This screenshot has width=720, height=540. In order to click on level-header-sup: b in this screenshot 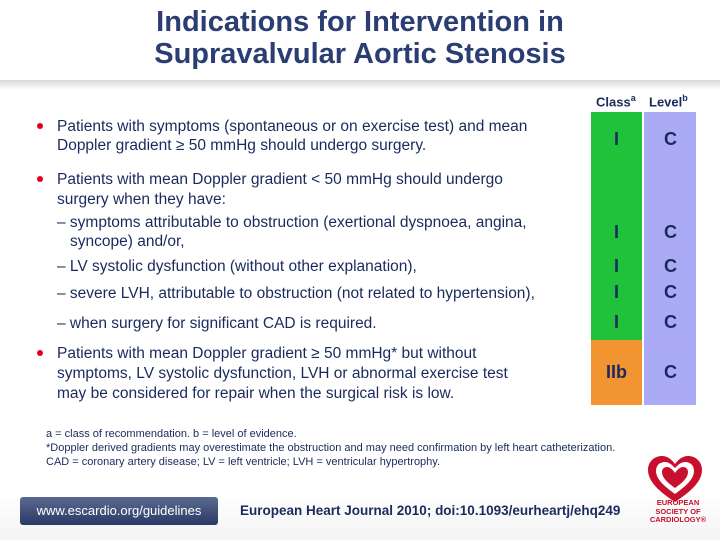, I will do `click(685, 98)`.